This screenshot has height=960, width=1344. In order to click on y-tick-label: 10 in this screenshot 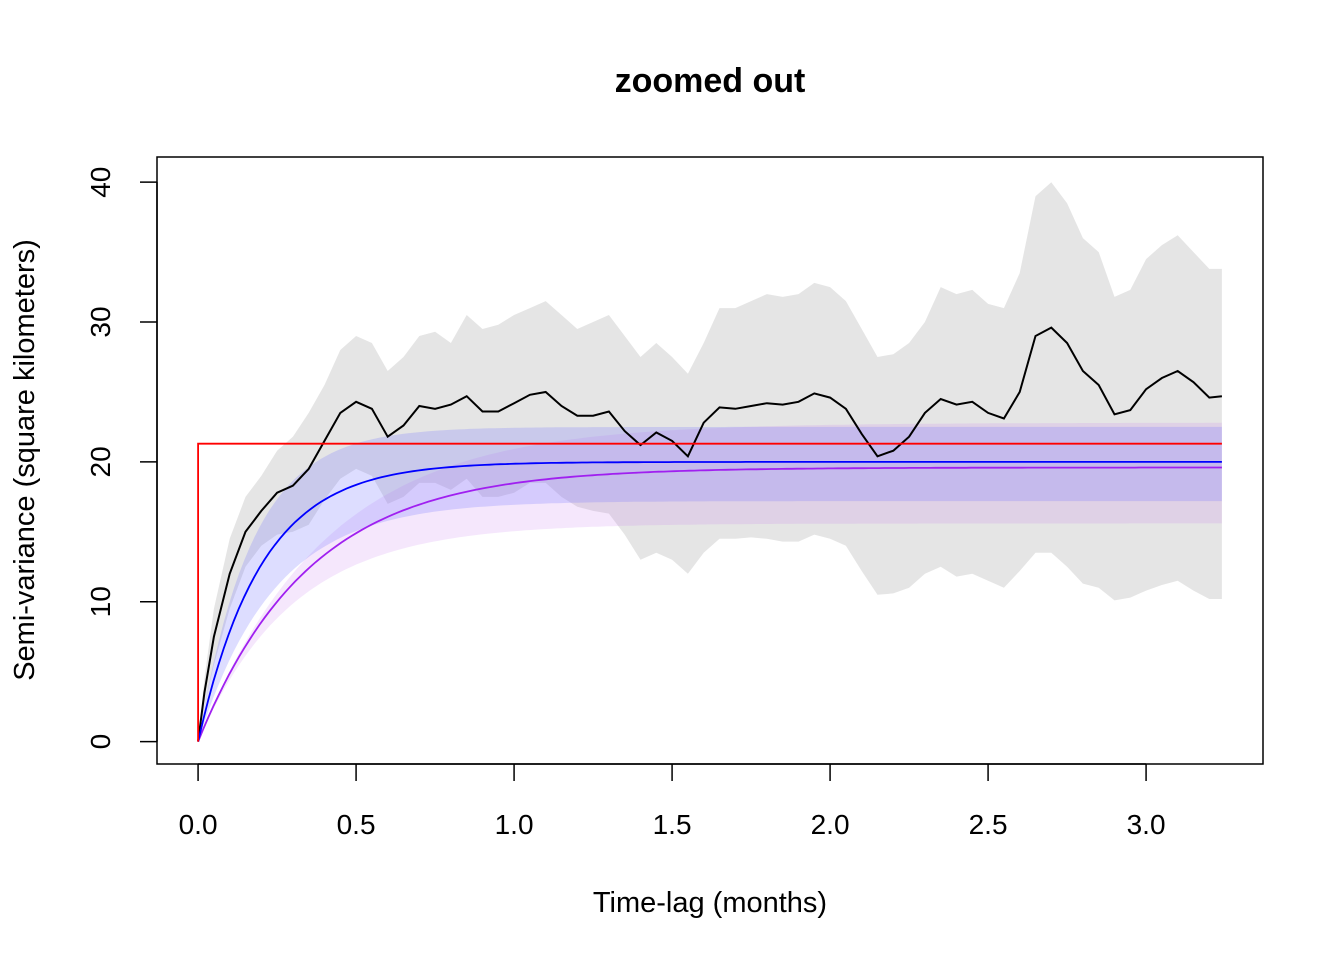, I will do `click(100, 601)`.